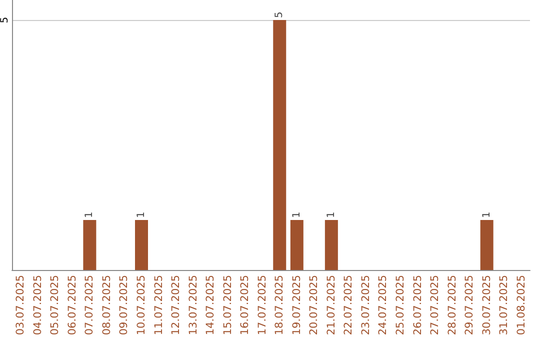  What do you see at coordinates (228, 305) in the screenshot?
I see `x-tick-label: 15.07.2025` at bounding box center [228, 305].